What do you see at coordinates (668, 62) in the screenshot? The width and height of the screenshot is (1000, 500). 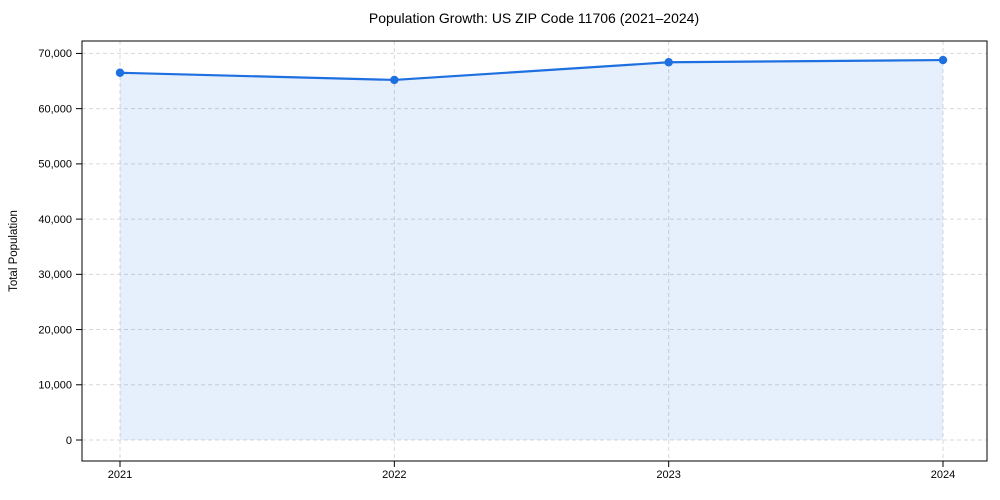 I see `data-point-2023` at bounding box center [668, 62].